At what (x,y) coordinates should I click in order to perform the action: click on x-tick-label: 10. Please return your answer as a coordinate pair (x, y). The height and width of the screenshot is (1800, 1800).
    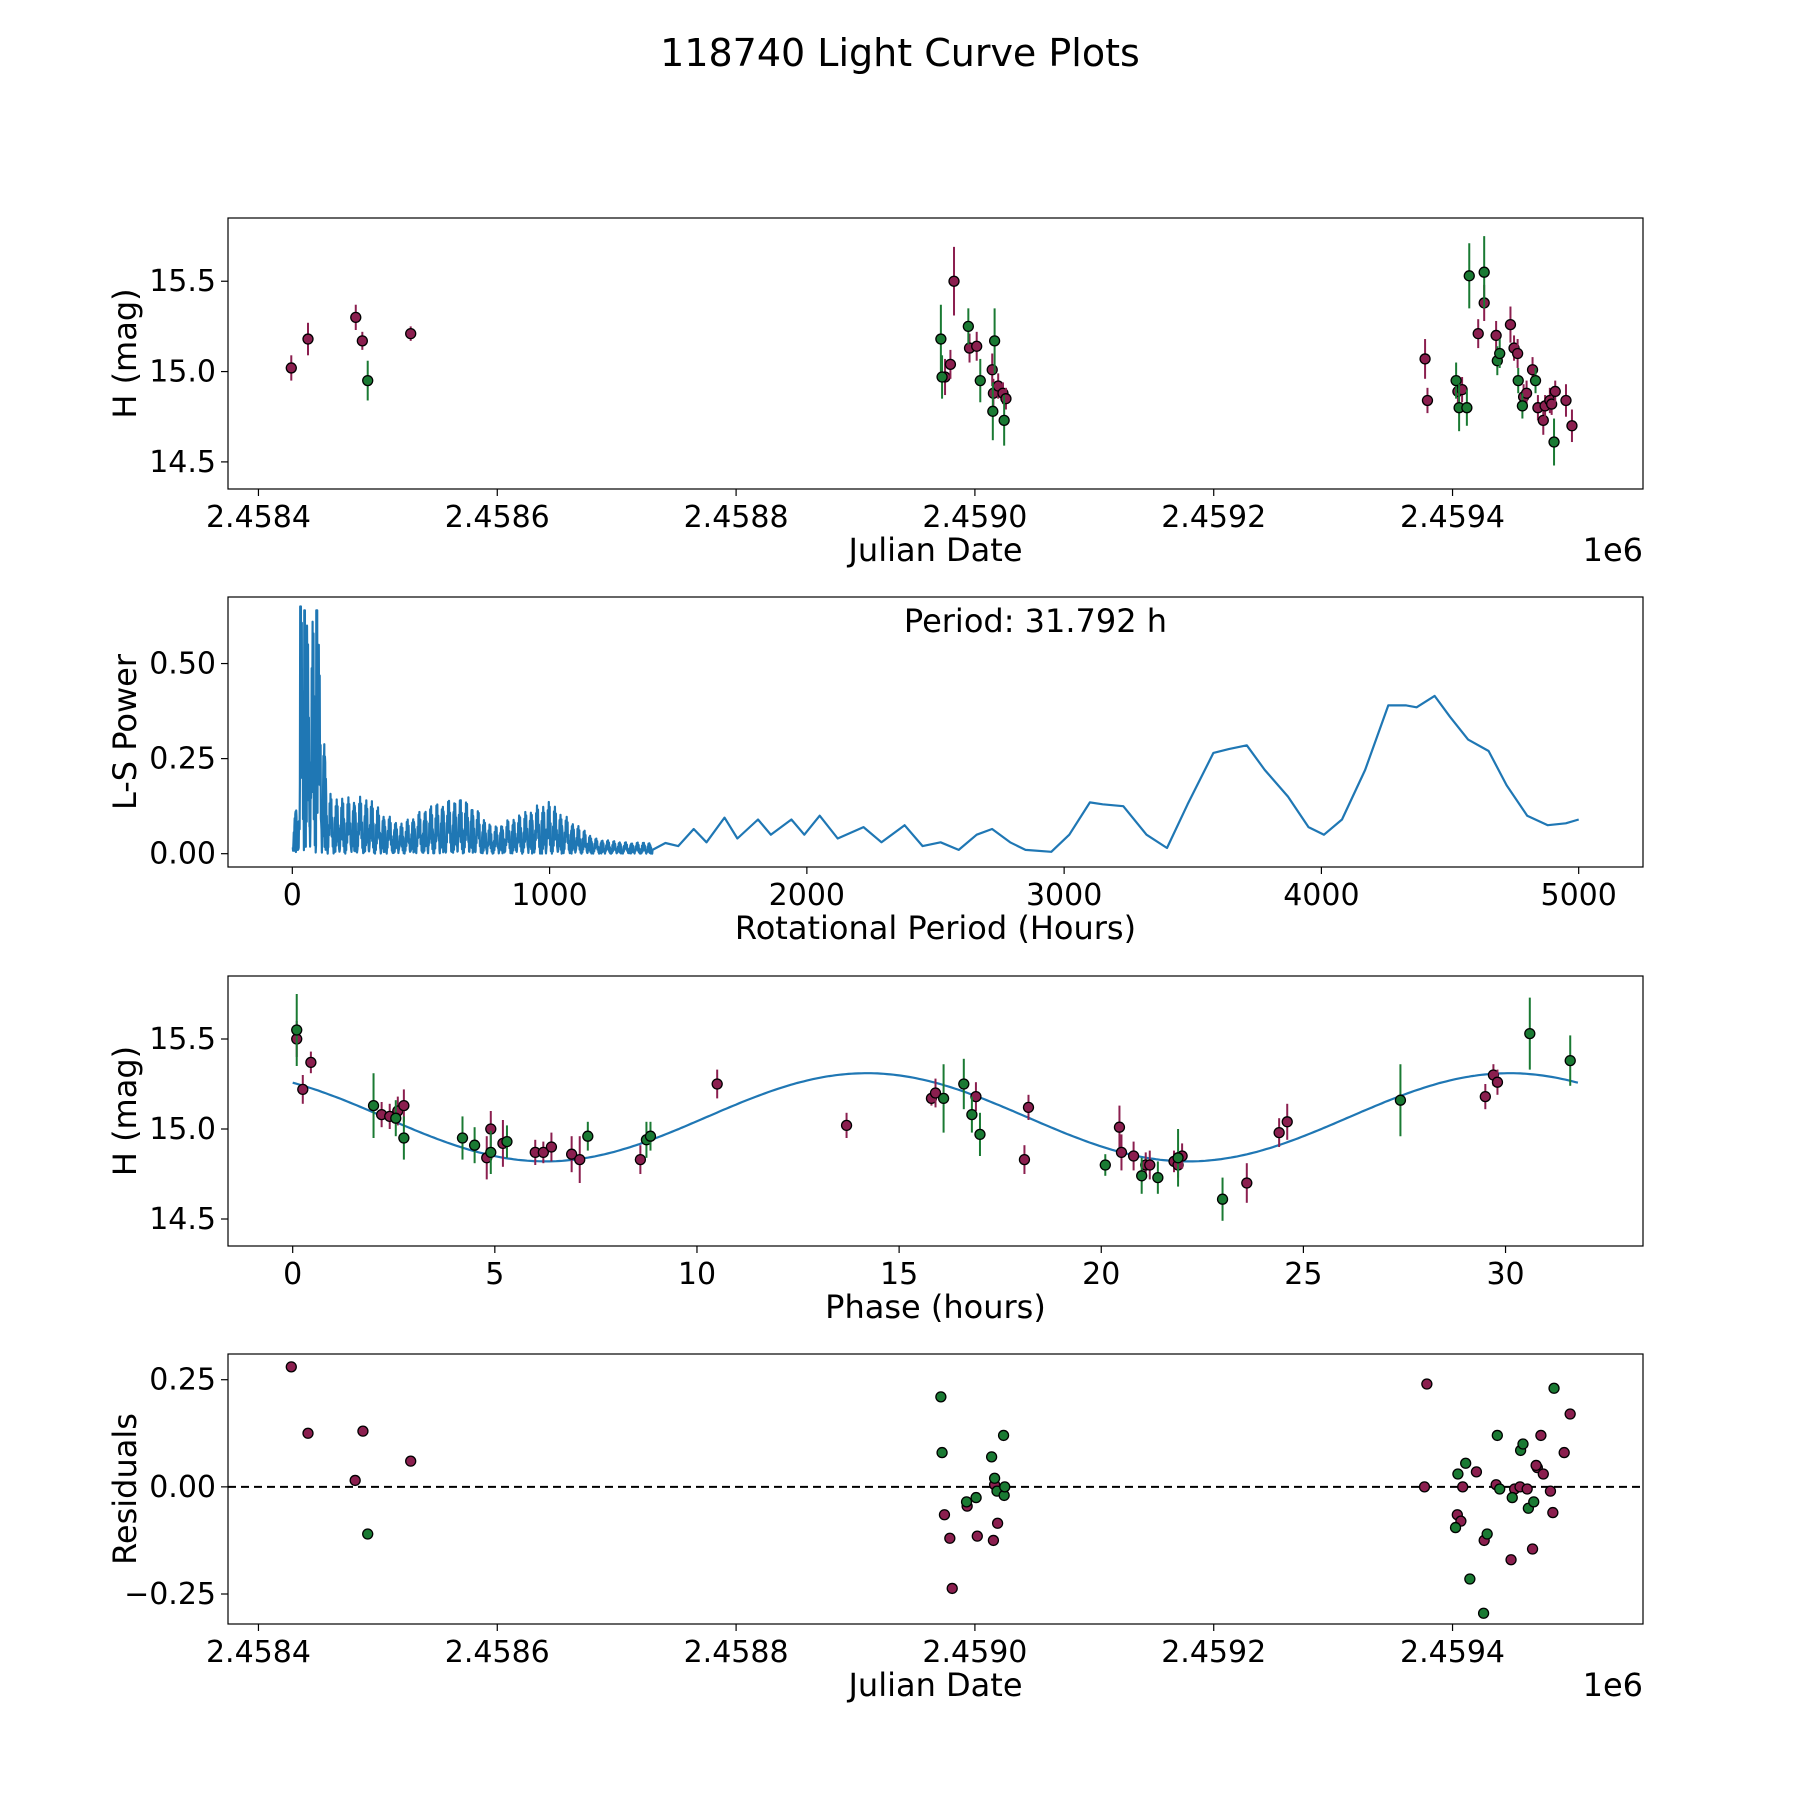
    Looking at the image, I should click on (697, 1274).